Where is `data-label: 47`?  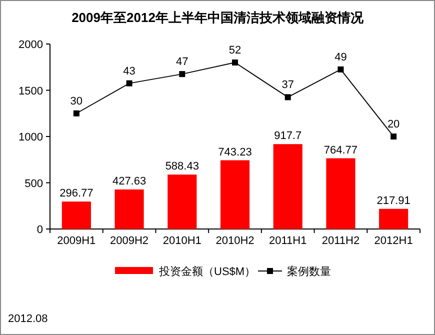
data-label: 47 is located at coordinates (182, 62).